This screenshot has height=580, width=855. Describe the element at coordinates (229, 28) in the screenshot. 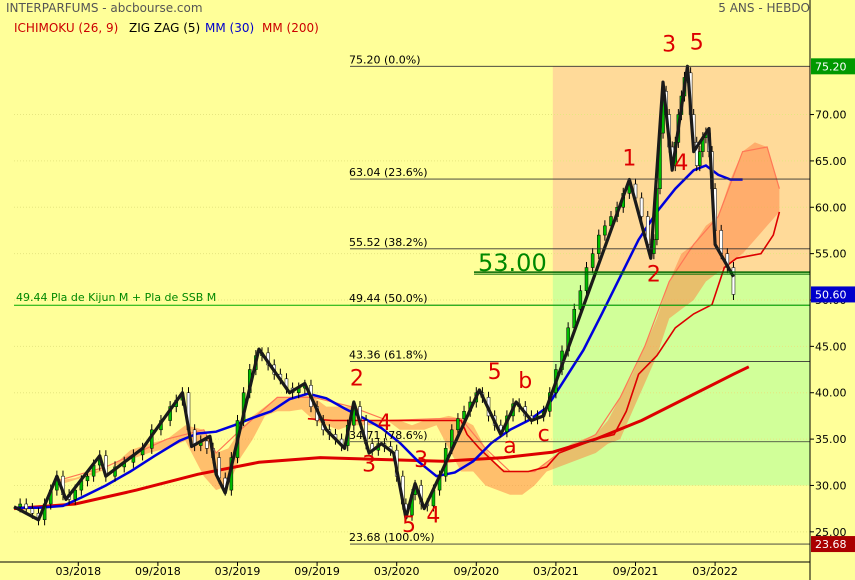

I see `legend-ma30: MM (30)` at that location.